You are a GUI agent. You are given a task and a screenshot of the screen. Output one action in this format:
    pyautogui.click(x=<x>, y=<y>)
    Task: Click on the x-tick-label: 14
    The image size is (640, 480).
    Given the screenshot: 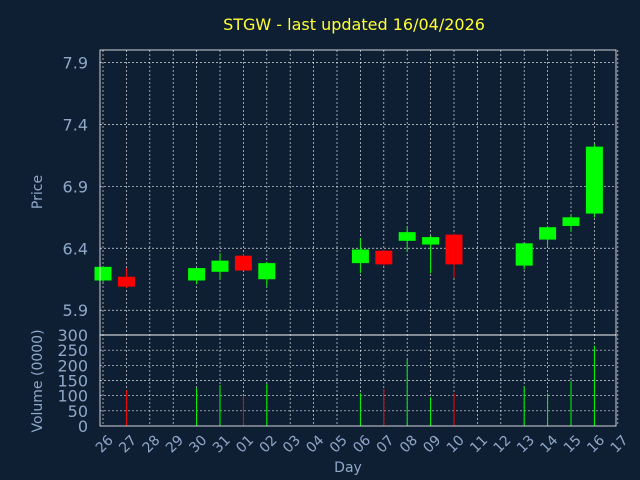 What is the action you would take?
    pyautogui.click(x=549, y=444)
    